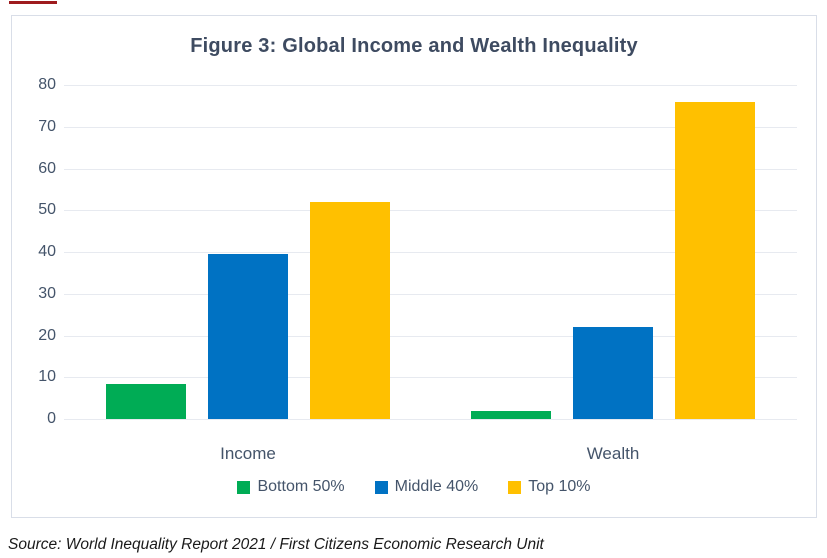  I want to click on legend-item-top-10-: Top 10%, so click(549, 487).